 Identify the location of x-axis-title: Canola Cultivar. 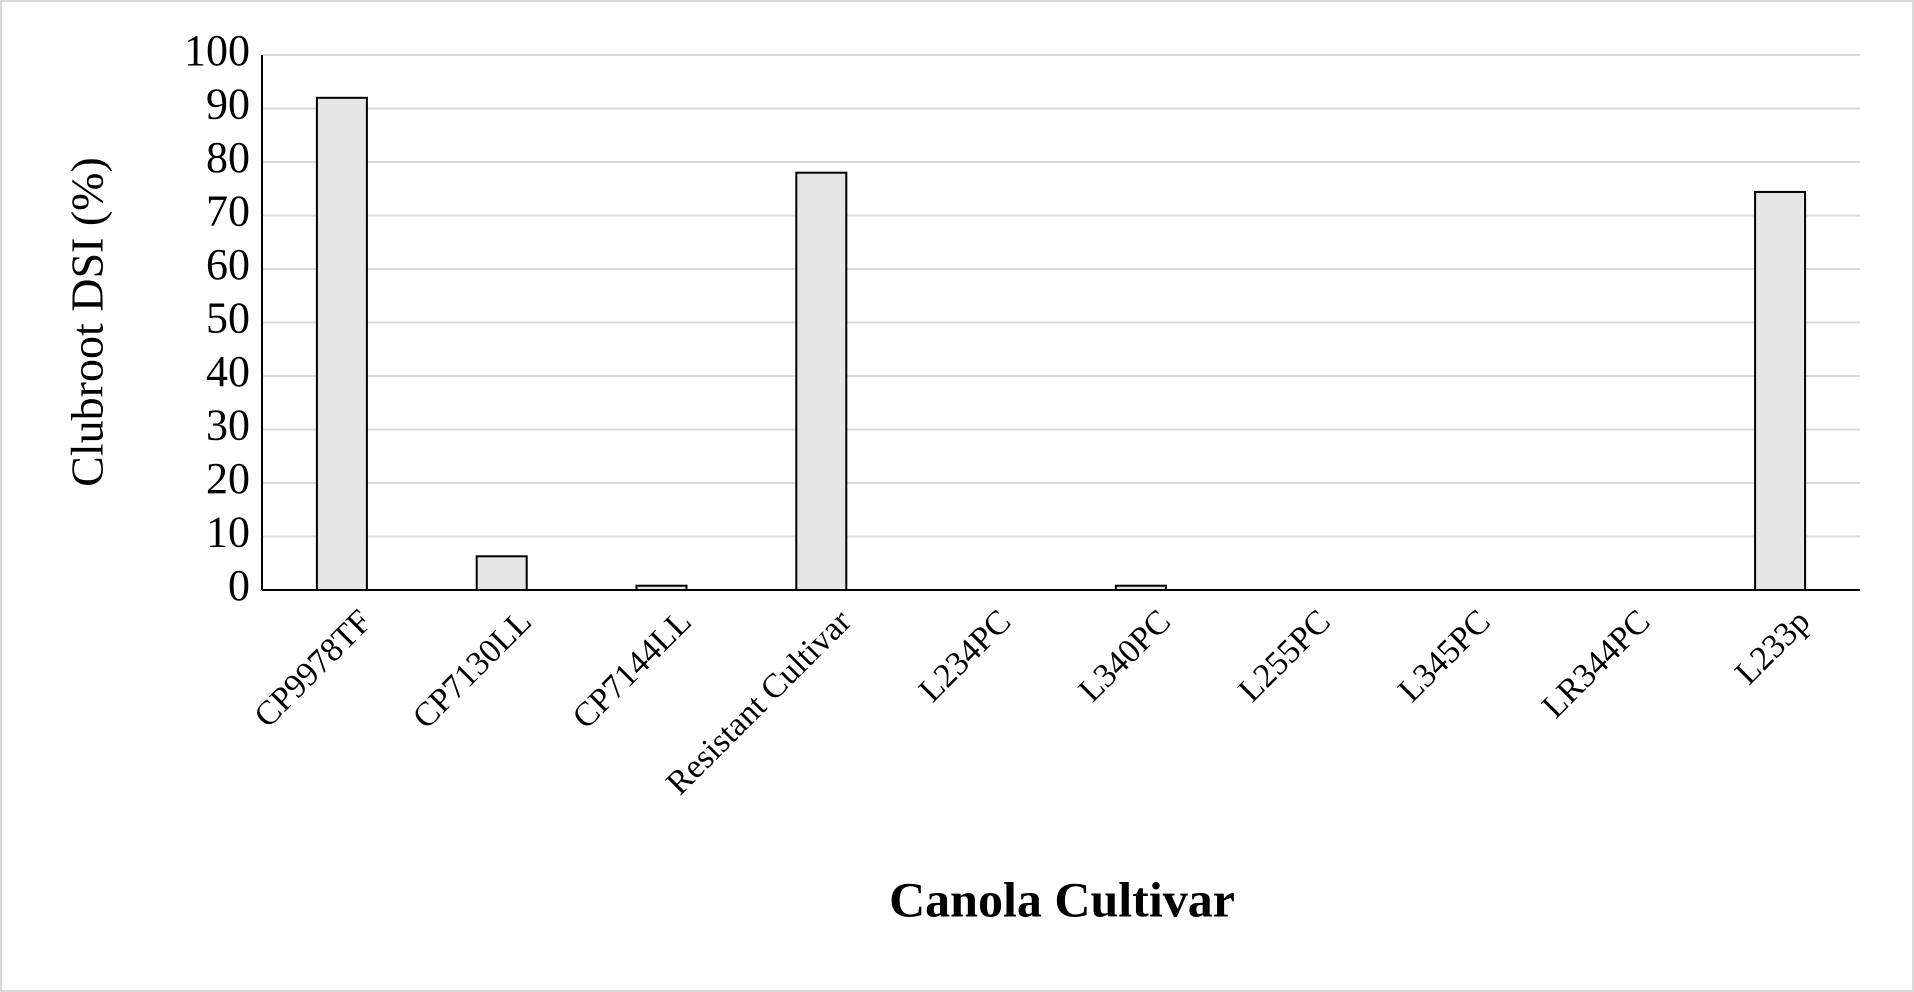
(1062, 899).